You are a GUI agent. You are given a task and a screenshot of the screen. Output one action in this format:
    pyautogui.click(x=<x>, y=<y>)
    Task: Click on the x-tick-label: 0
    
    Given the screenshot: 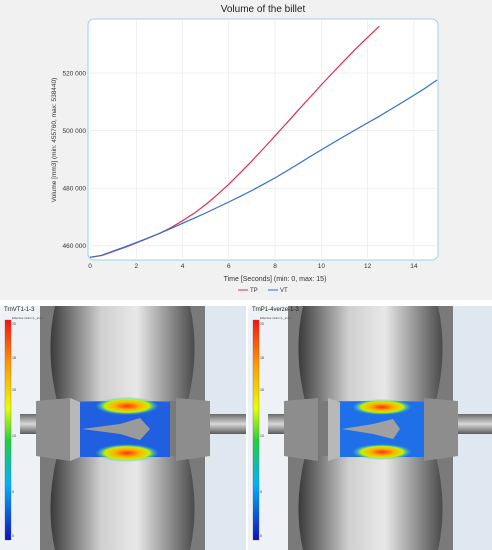 What is the action you would take?
    pyautogui.click(x=90, y=266)
    